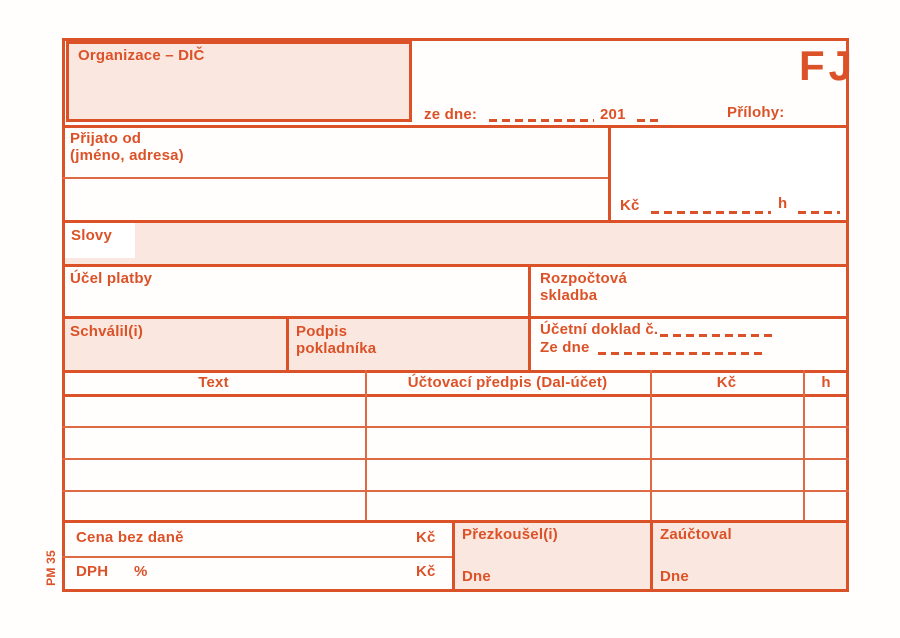 This screenshot has width=900, height=638. Describe the element at coordinates (408, 344) in the screenshot. I see `cashier-signature-box` at that location.